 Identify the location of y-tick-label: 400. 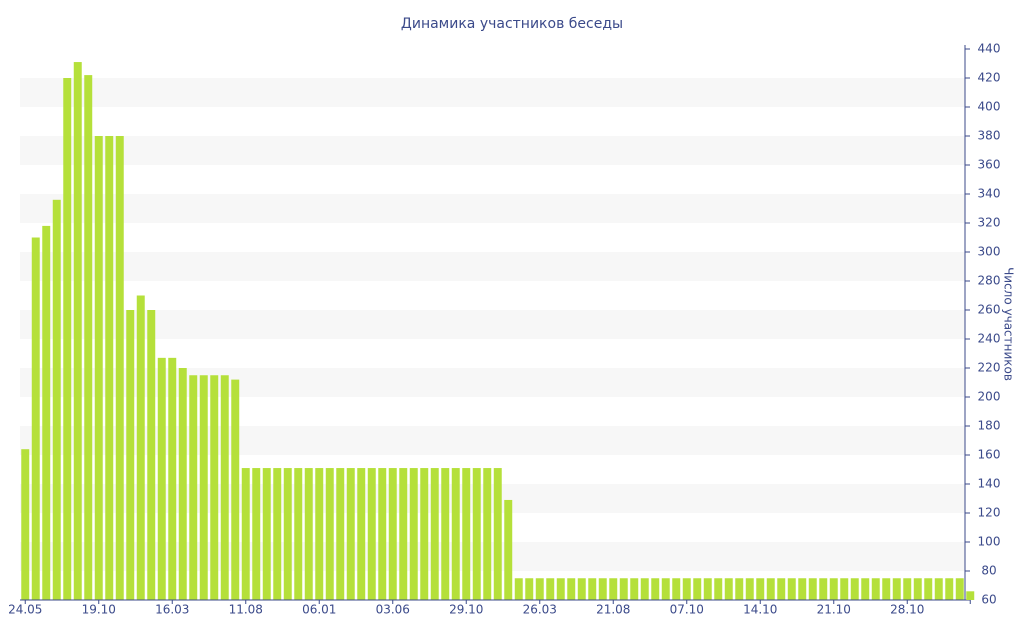
(989, 107).